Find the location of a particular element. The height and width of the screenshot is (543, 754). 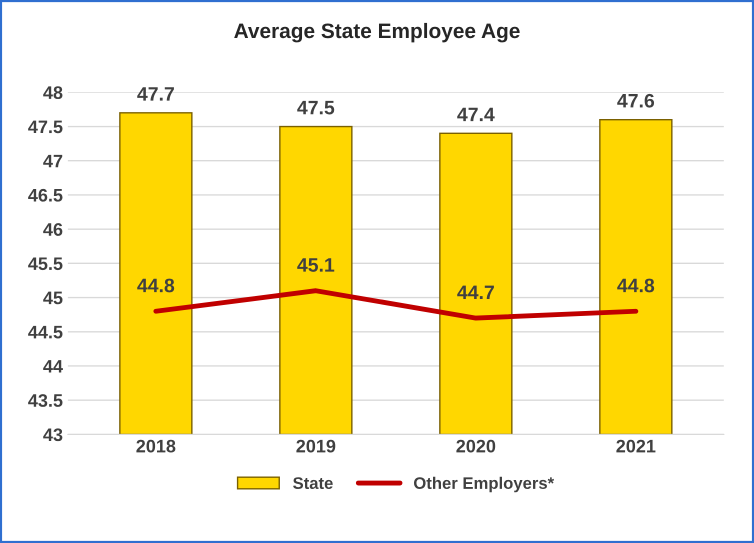

y-tick-label: 47 is located at coordinates (52, 161).